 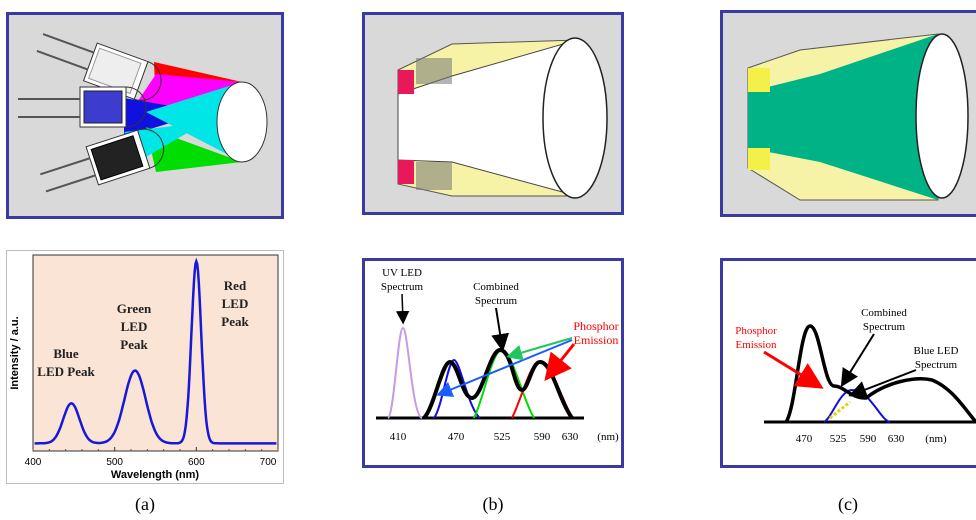 What do you see at coordinates (134, 326) in the screenshot?
I see `green-peak-label-2: LED` at bounding box center [134, 326].